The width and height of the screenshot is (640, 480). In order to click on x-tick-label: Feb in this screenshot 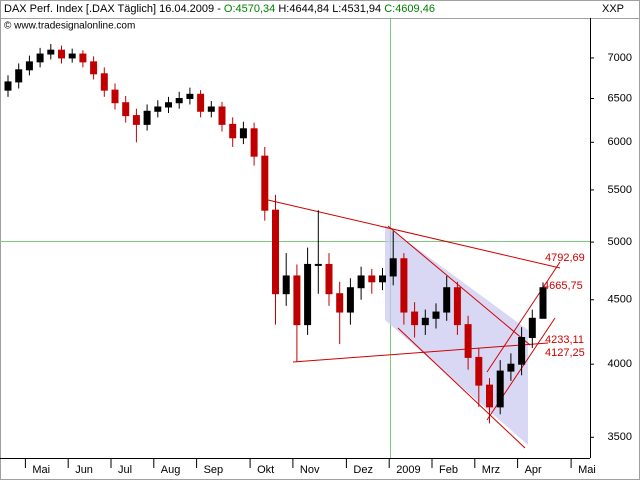, I will do `click(448, 470)`.